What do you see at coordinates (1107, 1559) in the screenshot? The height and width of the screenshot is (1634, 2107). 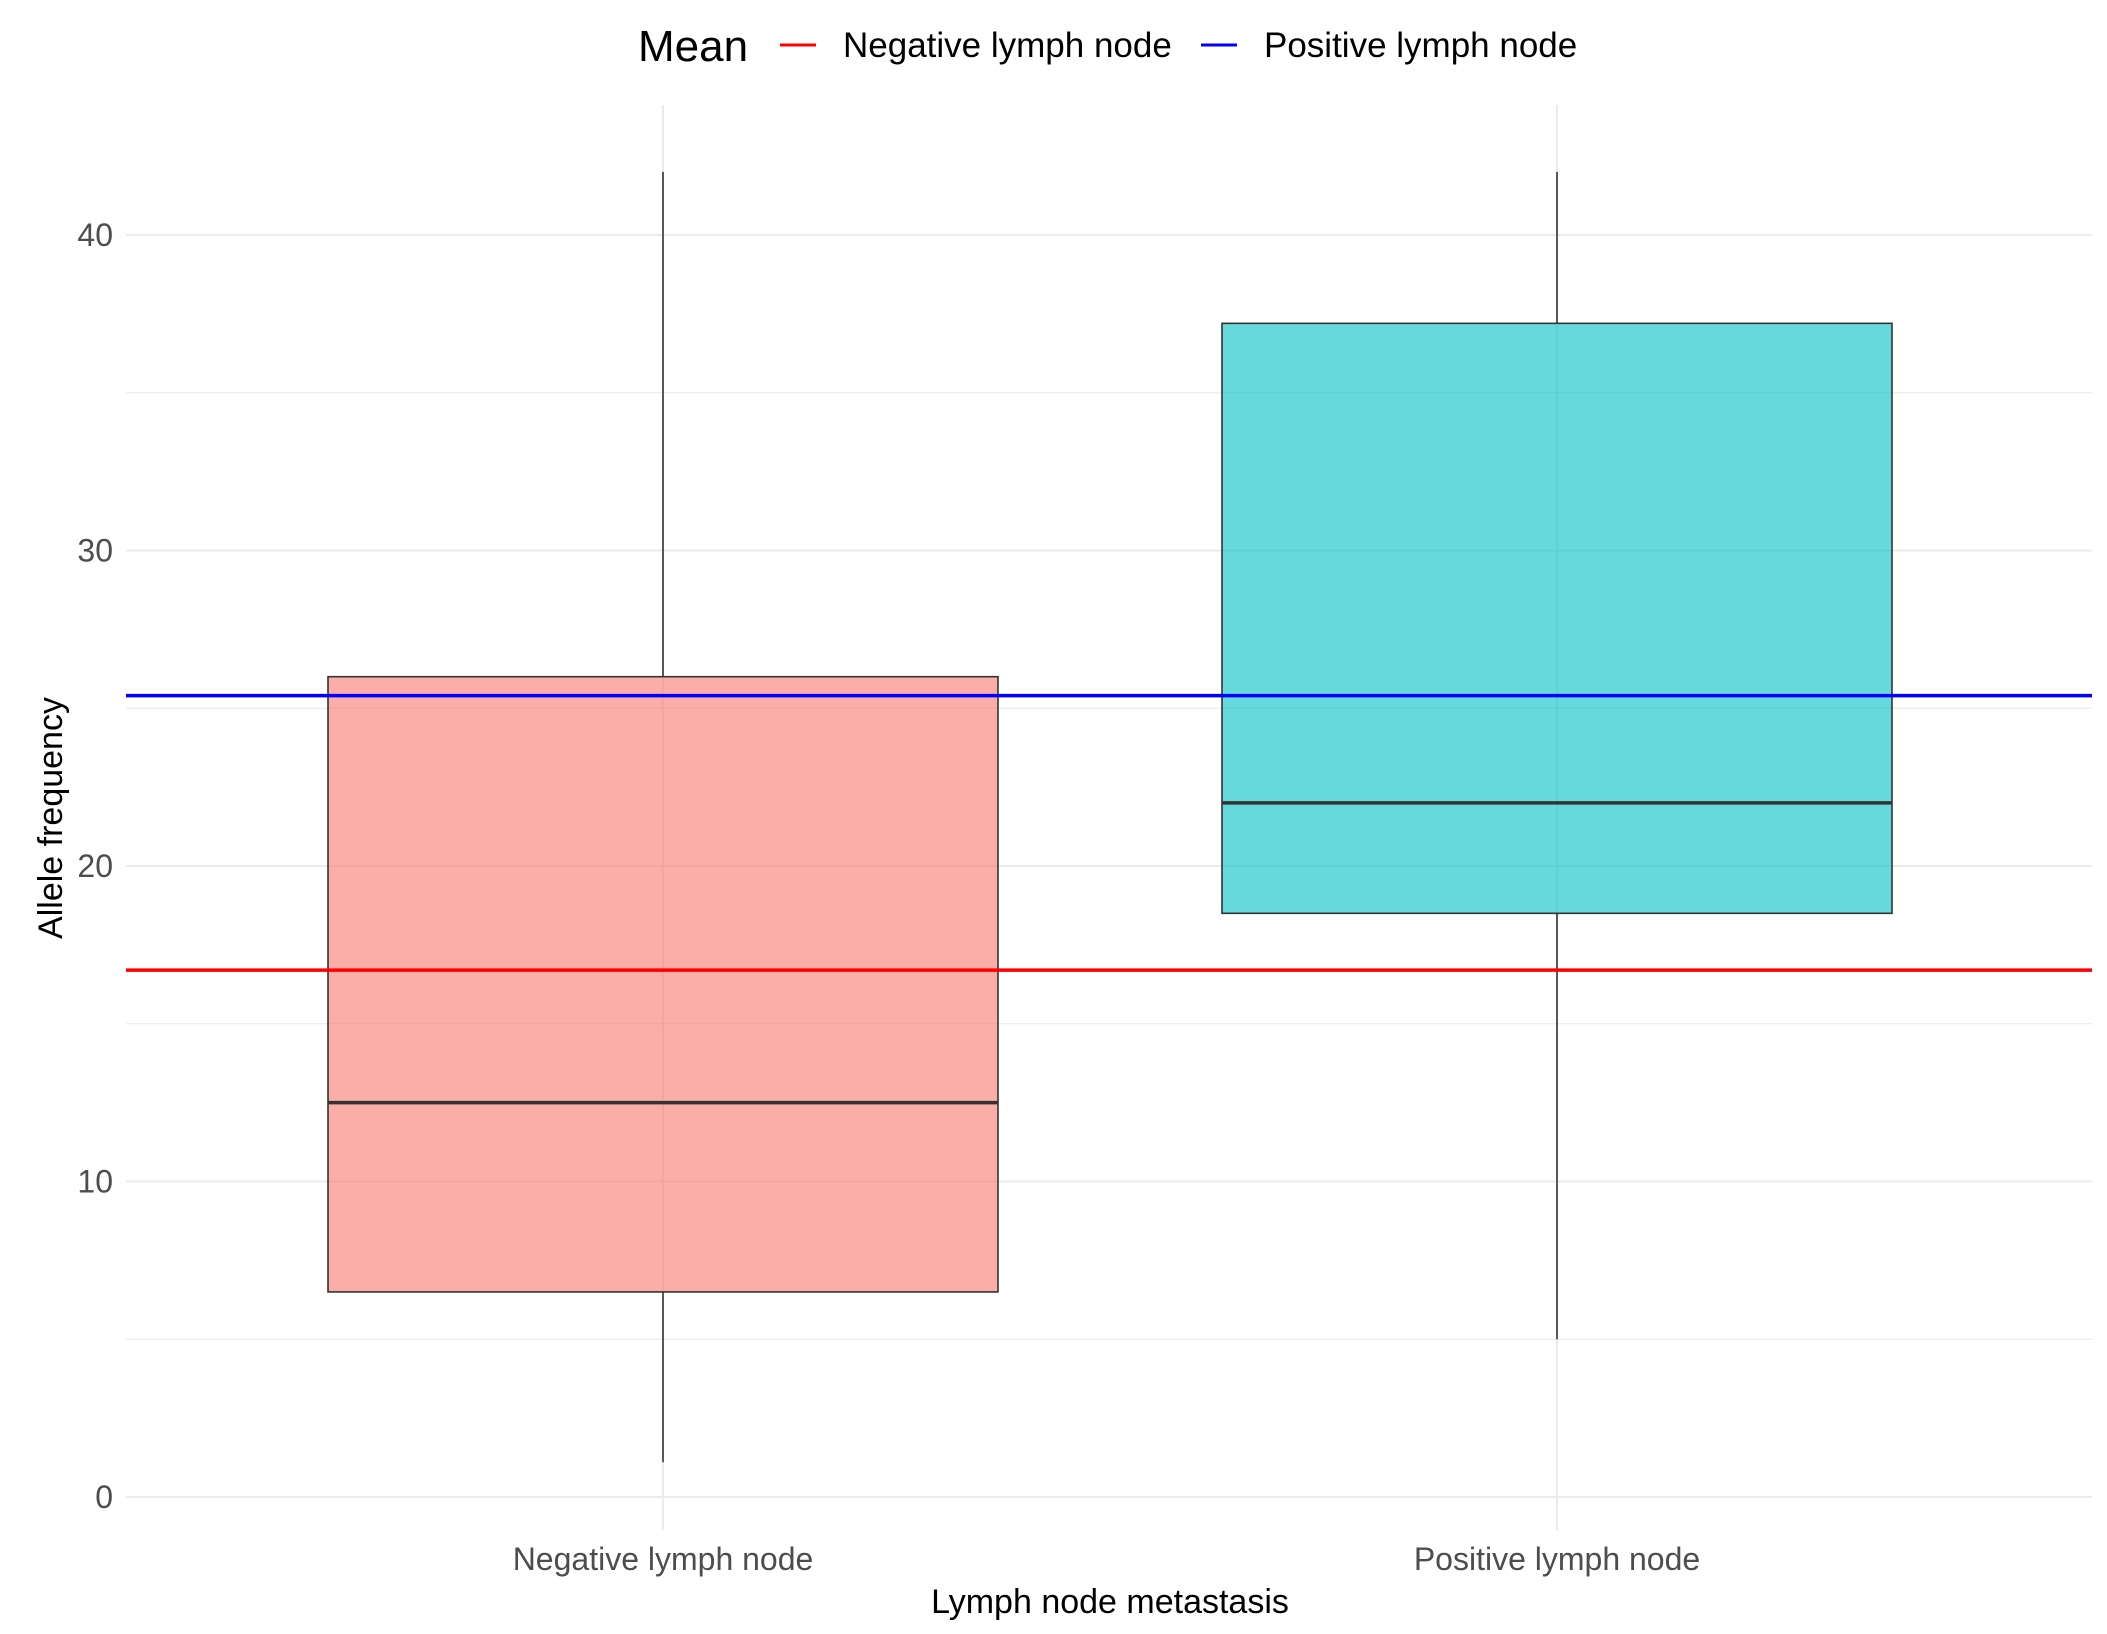 I see `x-tick-labels: Negative lymph node Positive lymph node` at bounding box center [1107, 1559].